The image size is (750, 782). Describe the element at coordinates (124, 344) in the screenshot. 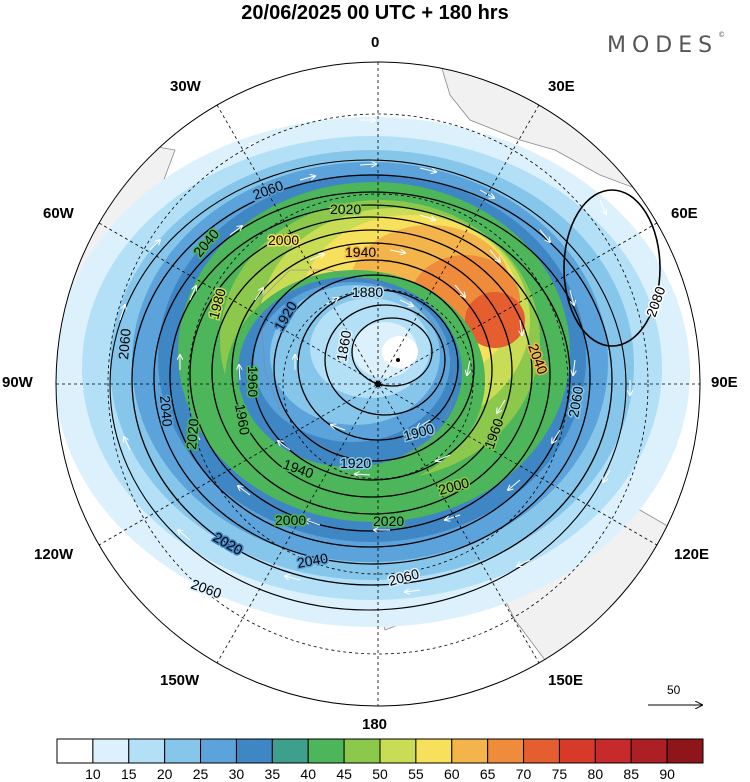

I see `contour-label: 2060` at that location.